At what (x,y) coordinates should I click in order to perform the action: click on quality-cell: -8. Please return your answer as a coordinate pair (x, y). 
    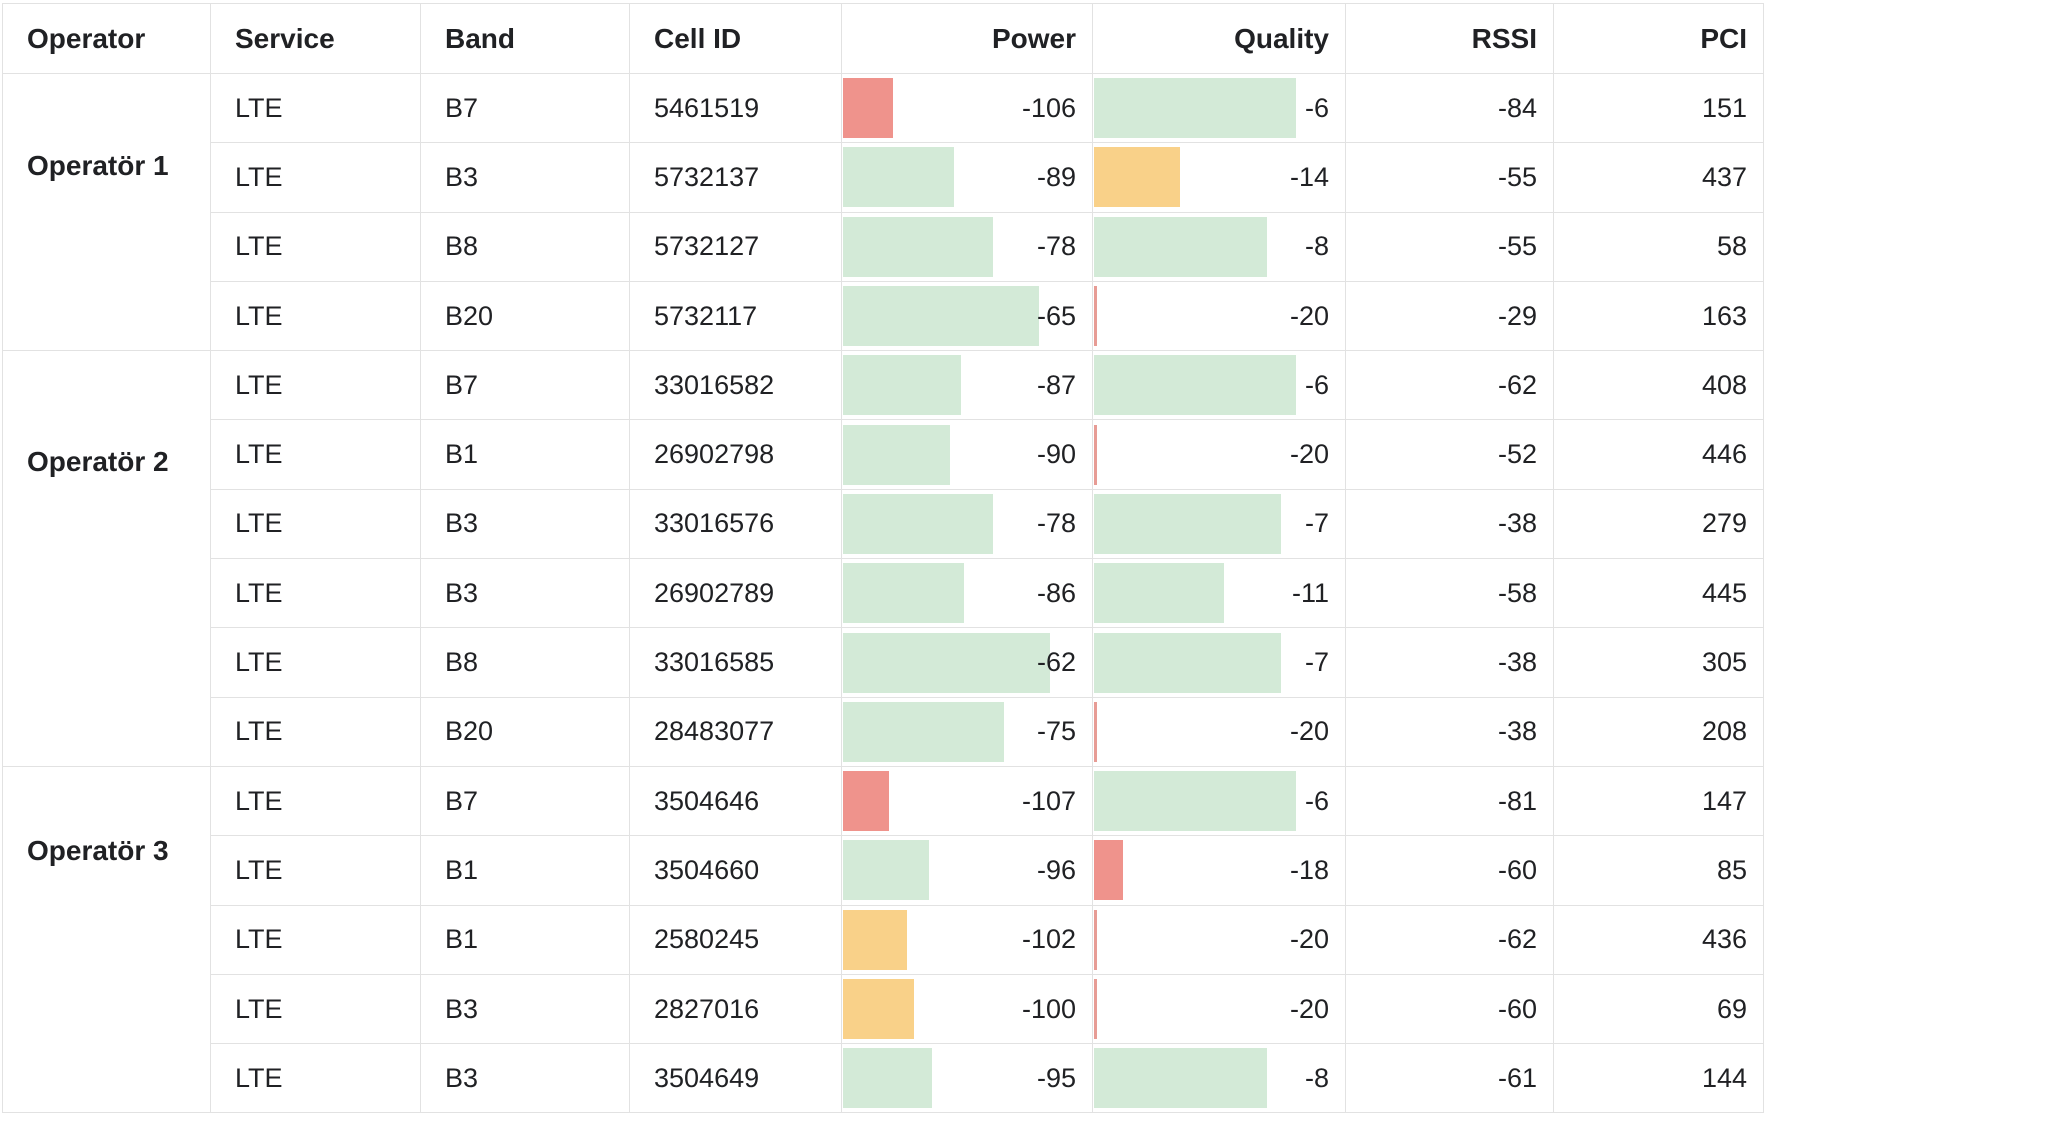
    Looking at the image, I should click on (1219, 246).